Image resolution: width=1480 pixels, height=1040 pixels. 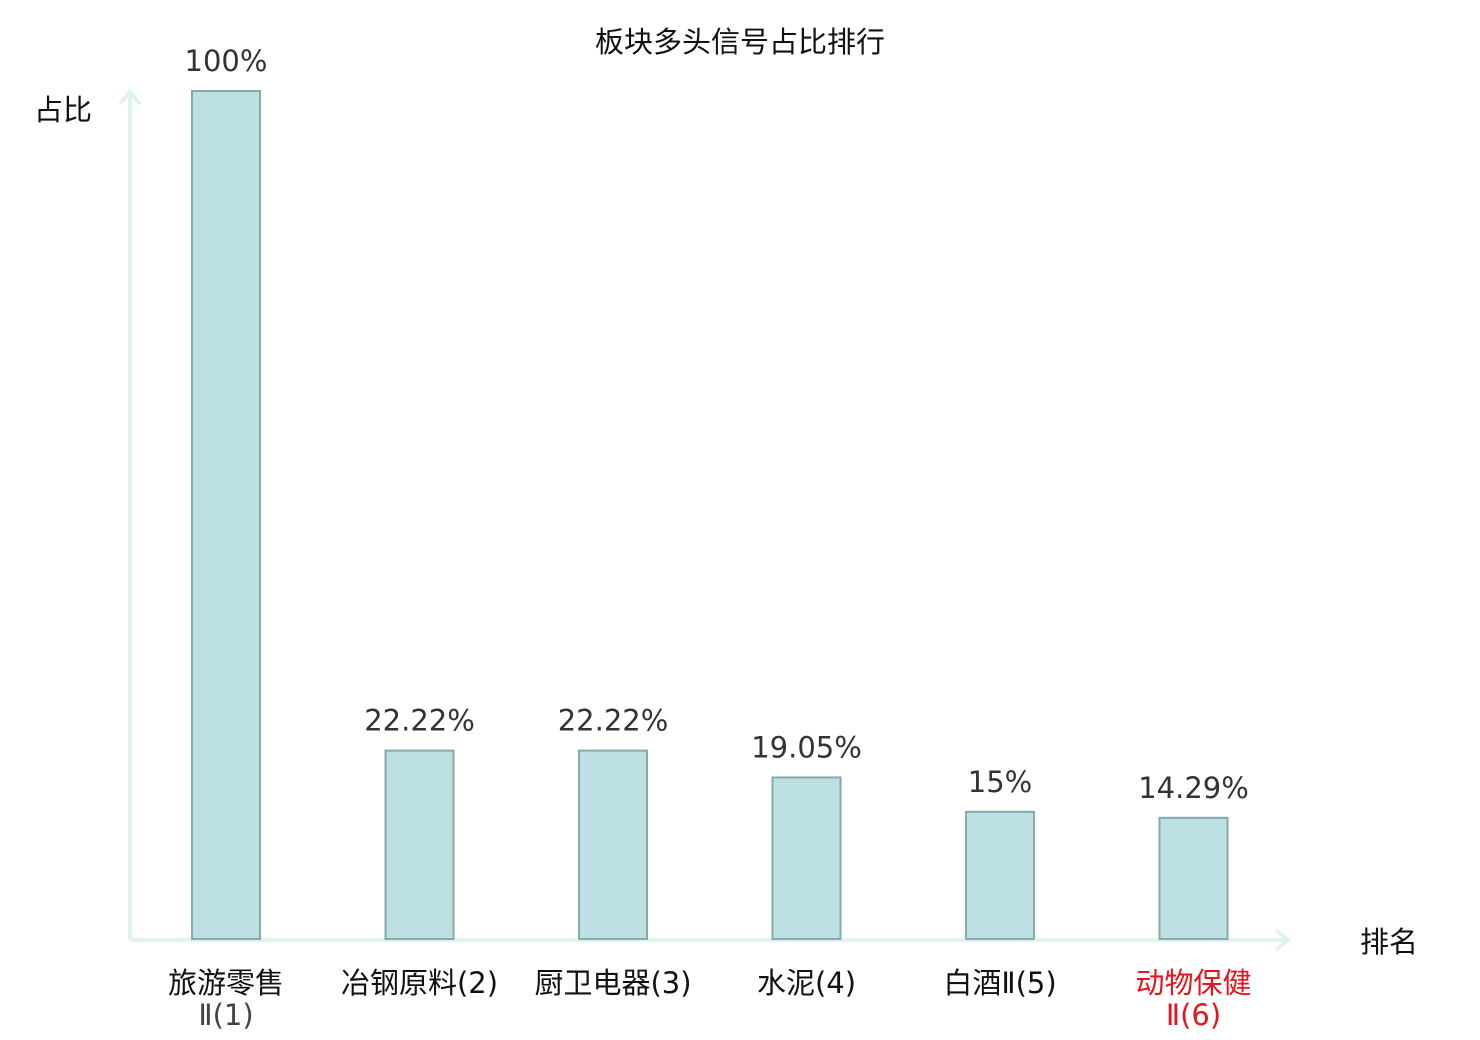 What do you see at coordinates (806, 983) in the screenshot?
I see `category-label-4: 水泥(4)` at bounding box center [806, 983].